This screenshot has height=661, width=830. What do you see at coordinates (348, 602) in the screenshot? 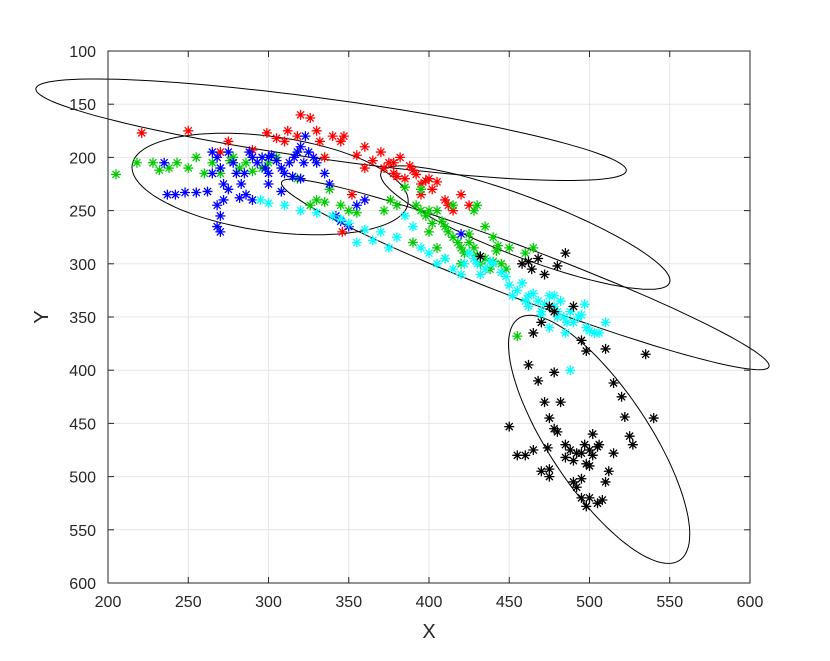
I see `x-tick-label: 350` at bounding box center [348, 602].